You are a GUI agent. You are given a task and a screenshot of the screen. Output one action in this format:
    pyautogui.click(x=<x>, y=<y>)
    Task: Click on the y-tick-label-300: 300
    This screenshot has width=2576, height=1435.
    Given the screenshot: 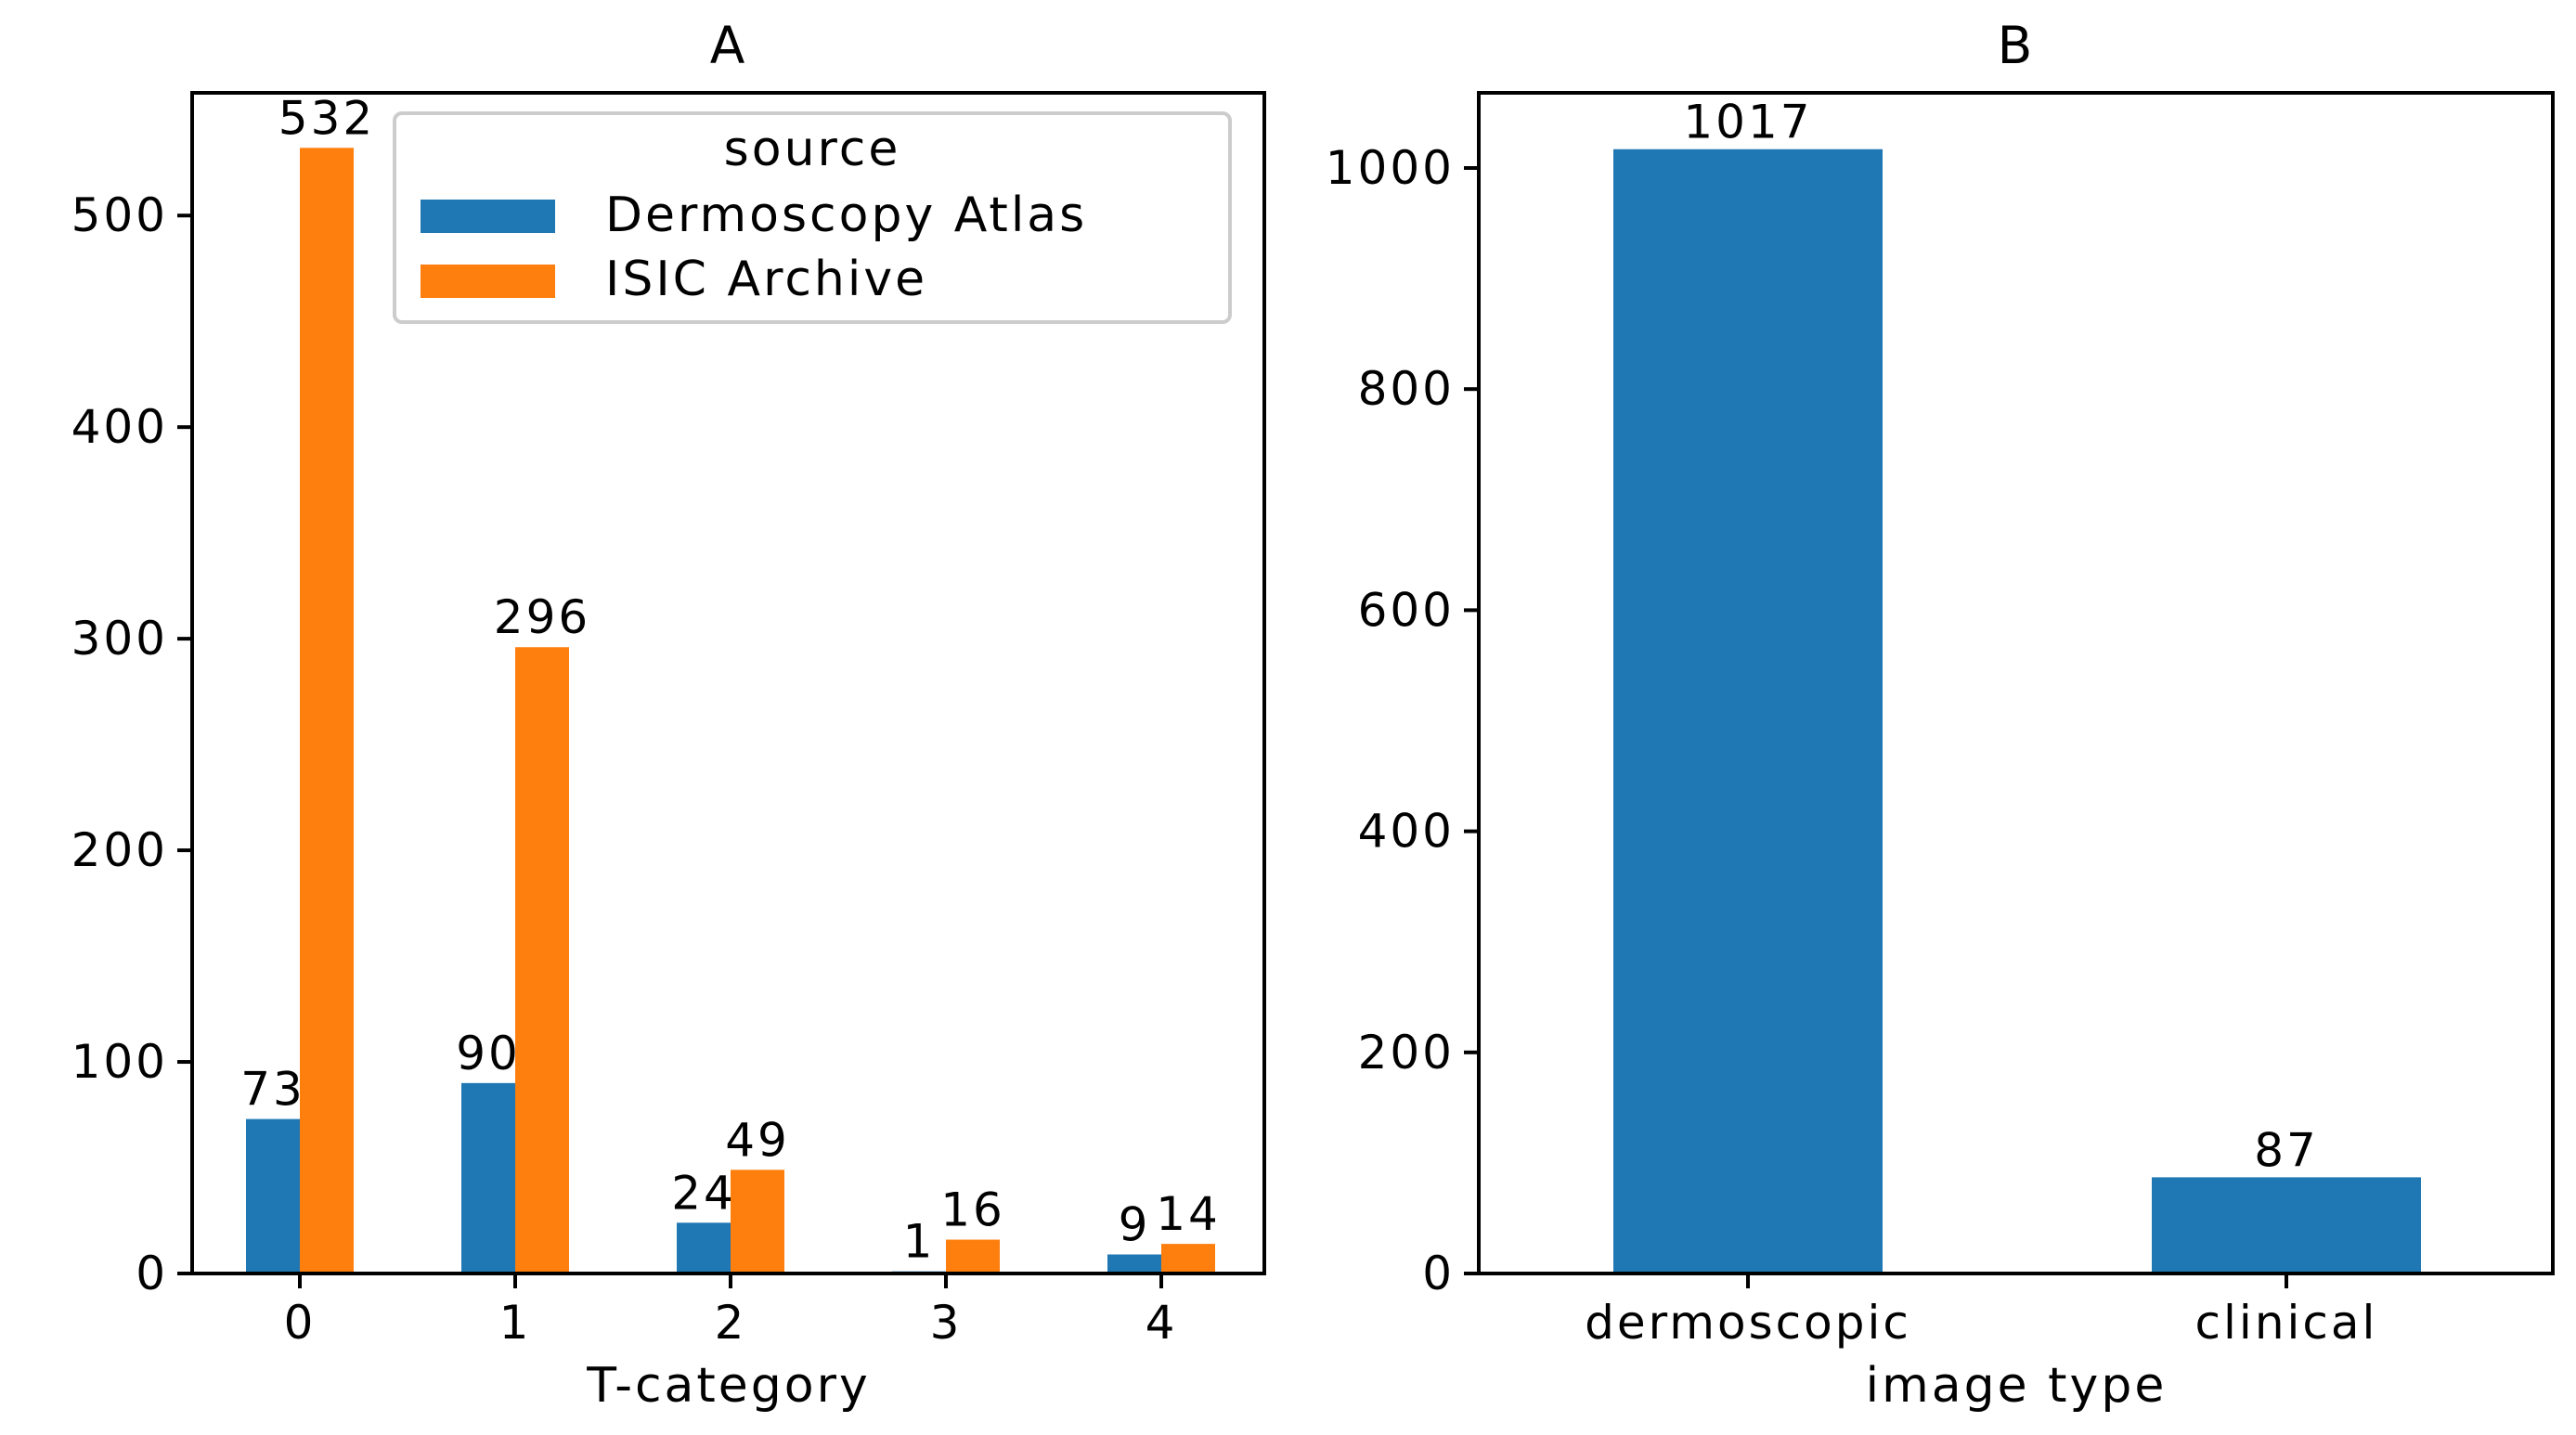 What is the action you would take?
    pyautogui.click(x=119, y=639)
    